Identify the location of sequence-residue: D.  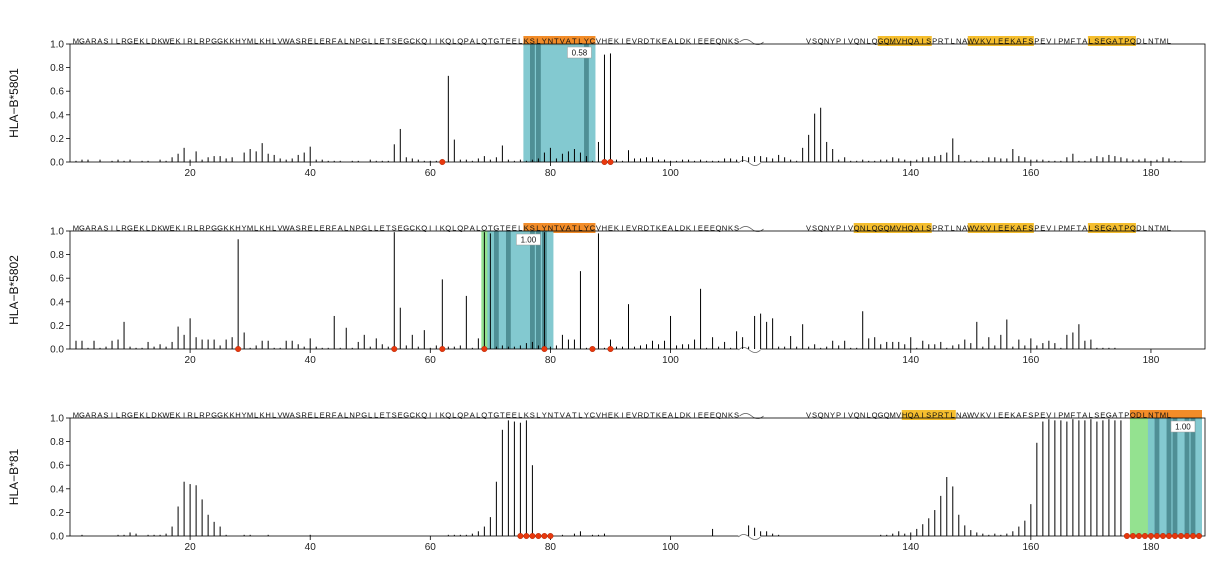
(647, 228).